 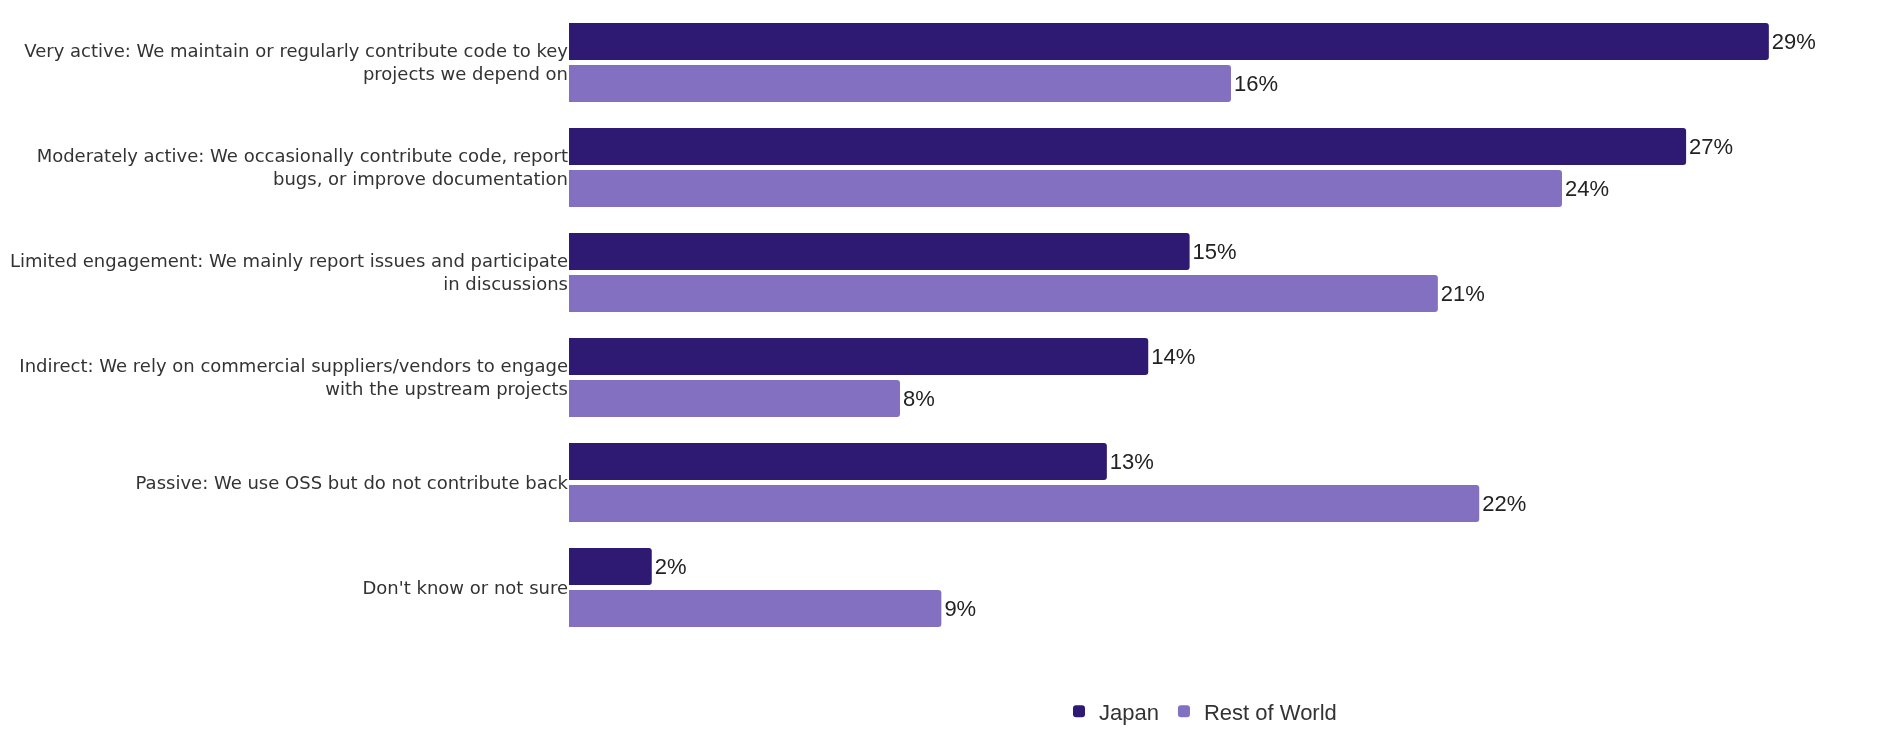 What do you see at coordinates (293, 377) in the screenshot?
I see `y-tick-label: Indirect: We rely on commercial suppliers/vendors to engage with the upstream projects` at bounding box center [293, 377].